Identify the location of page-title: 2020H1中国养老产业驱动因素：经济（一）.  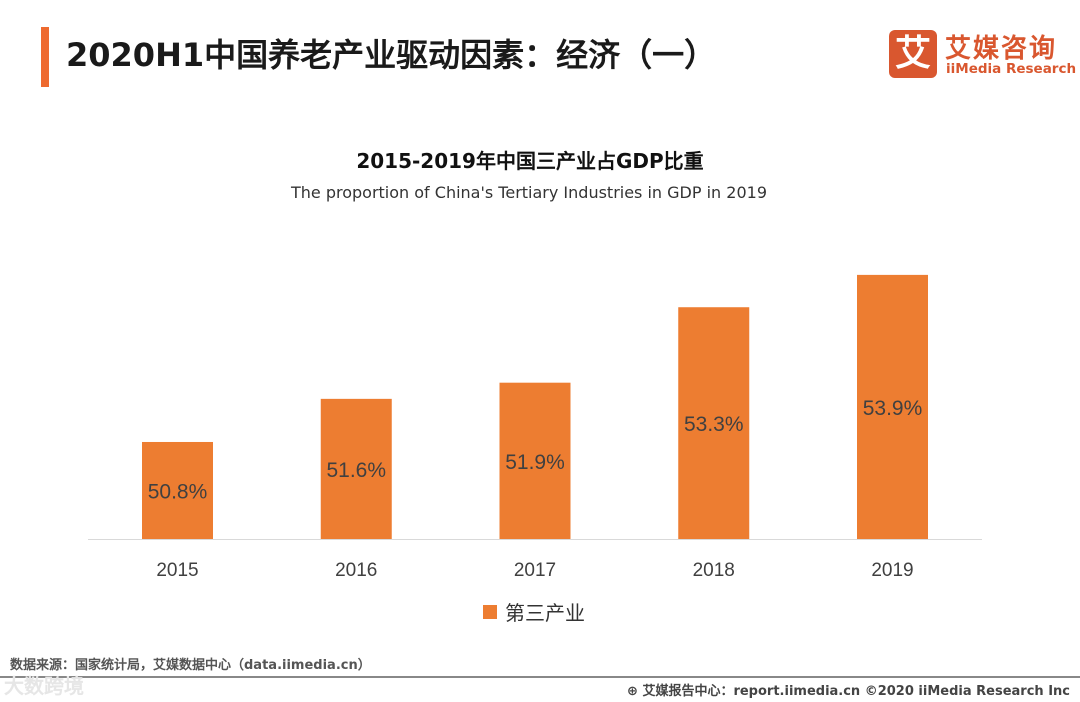
(391, 55).